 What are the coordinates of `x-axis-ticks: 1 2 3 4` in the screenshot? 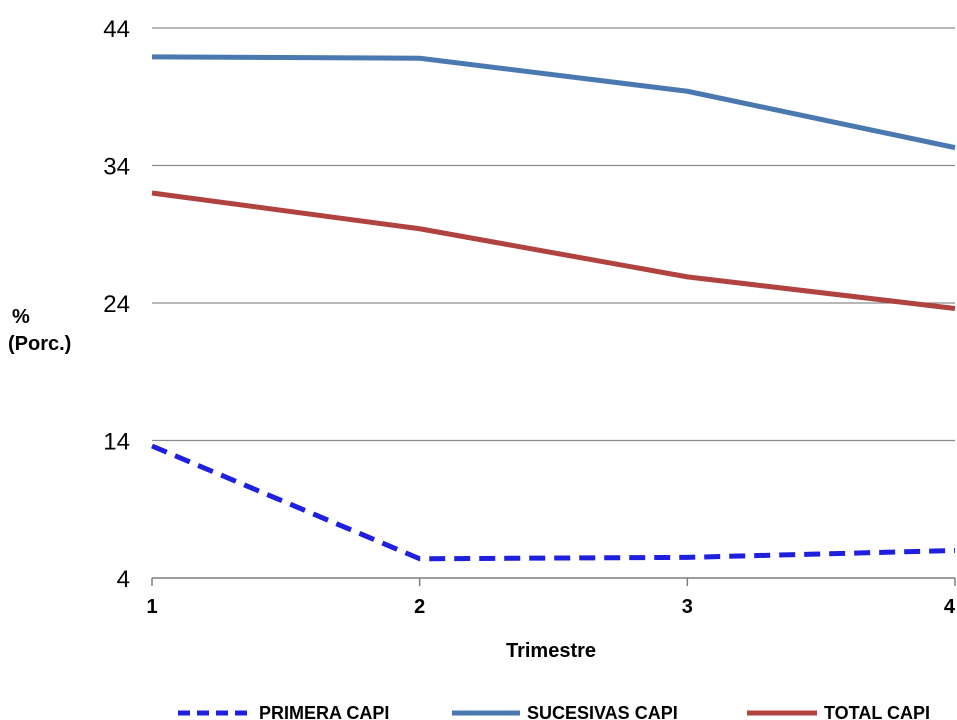 It's located at (551, 598).